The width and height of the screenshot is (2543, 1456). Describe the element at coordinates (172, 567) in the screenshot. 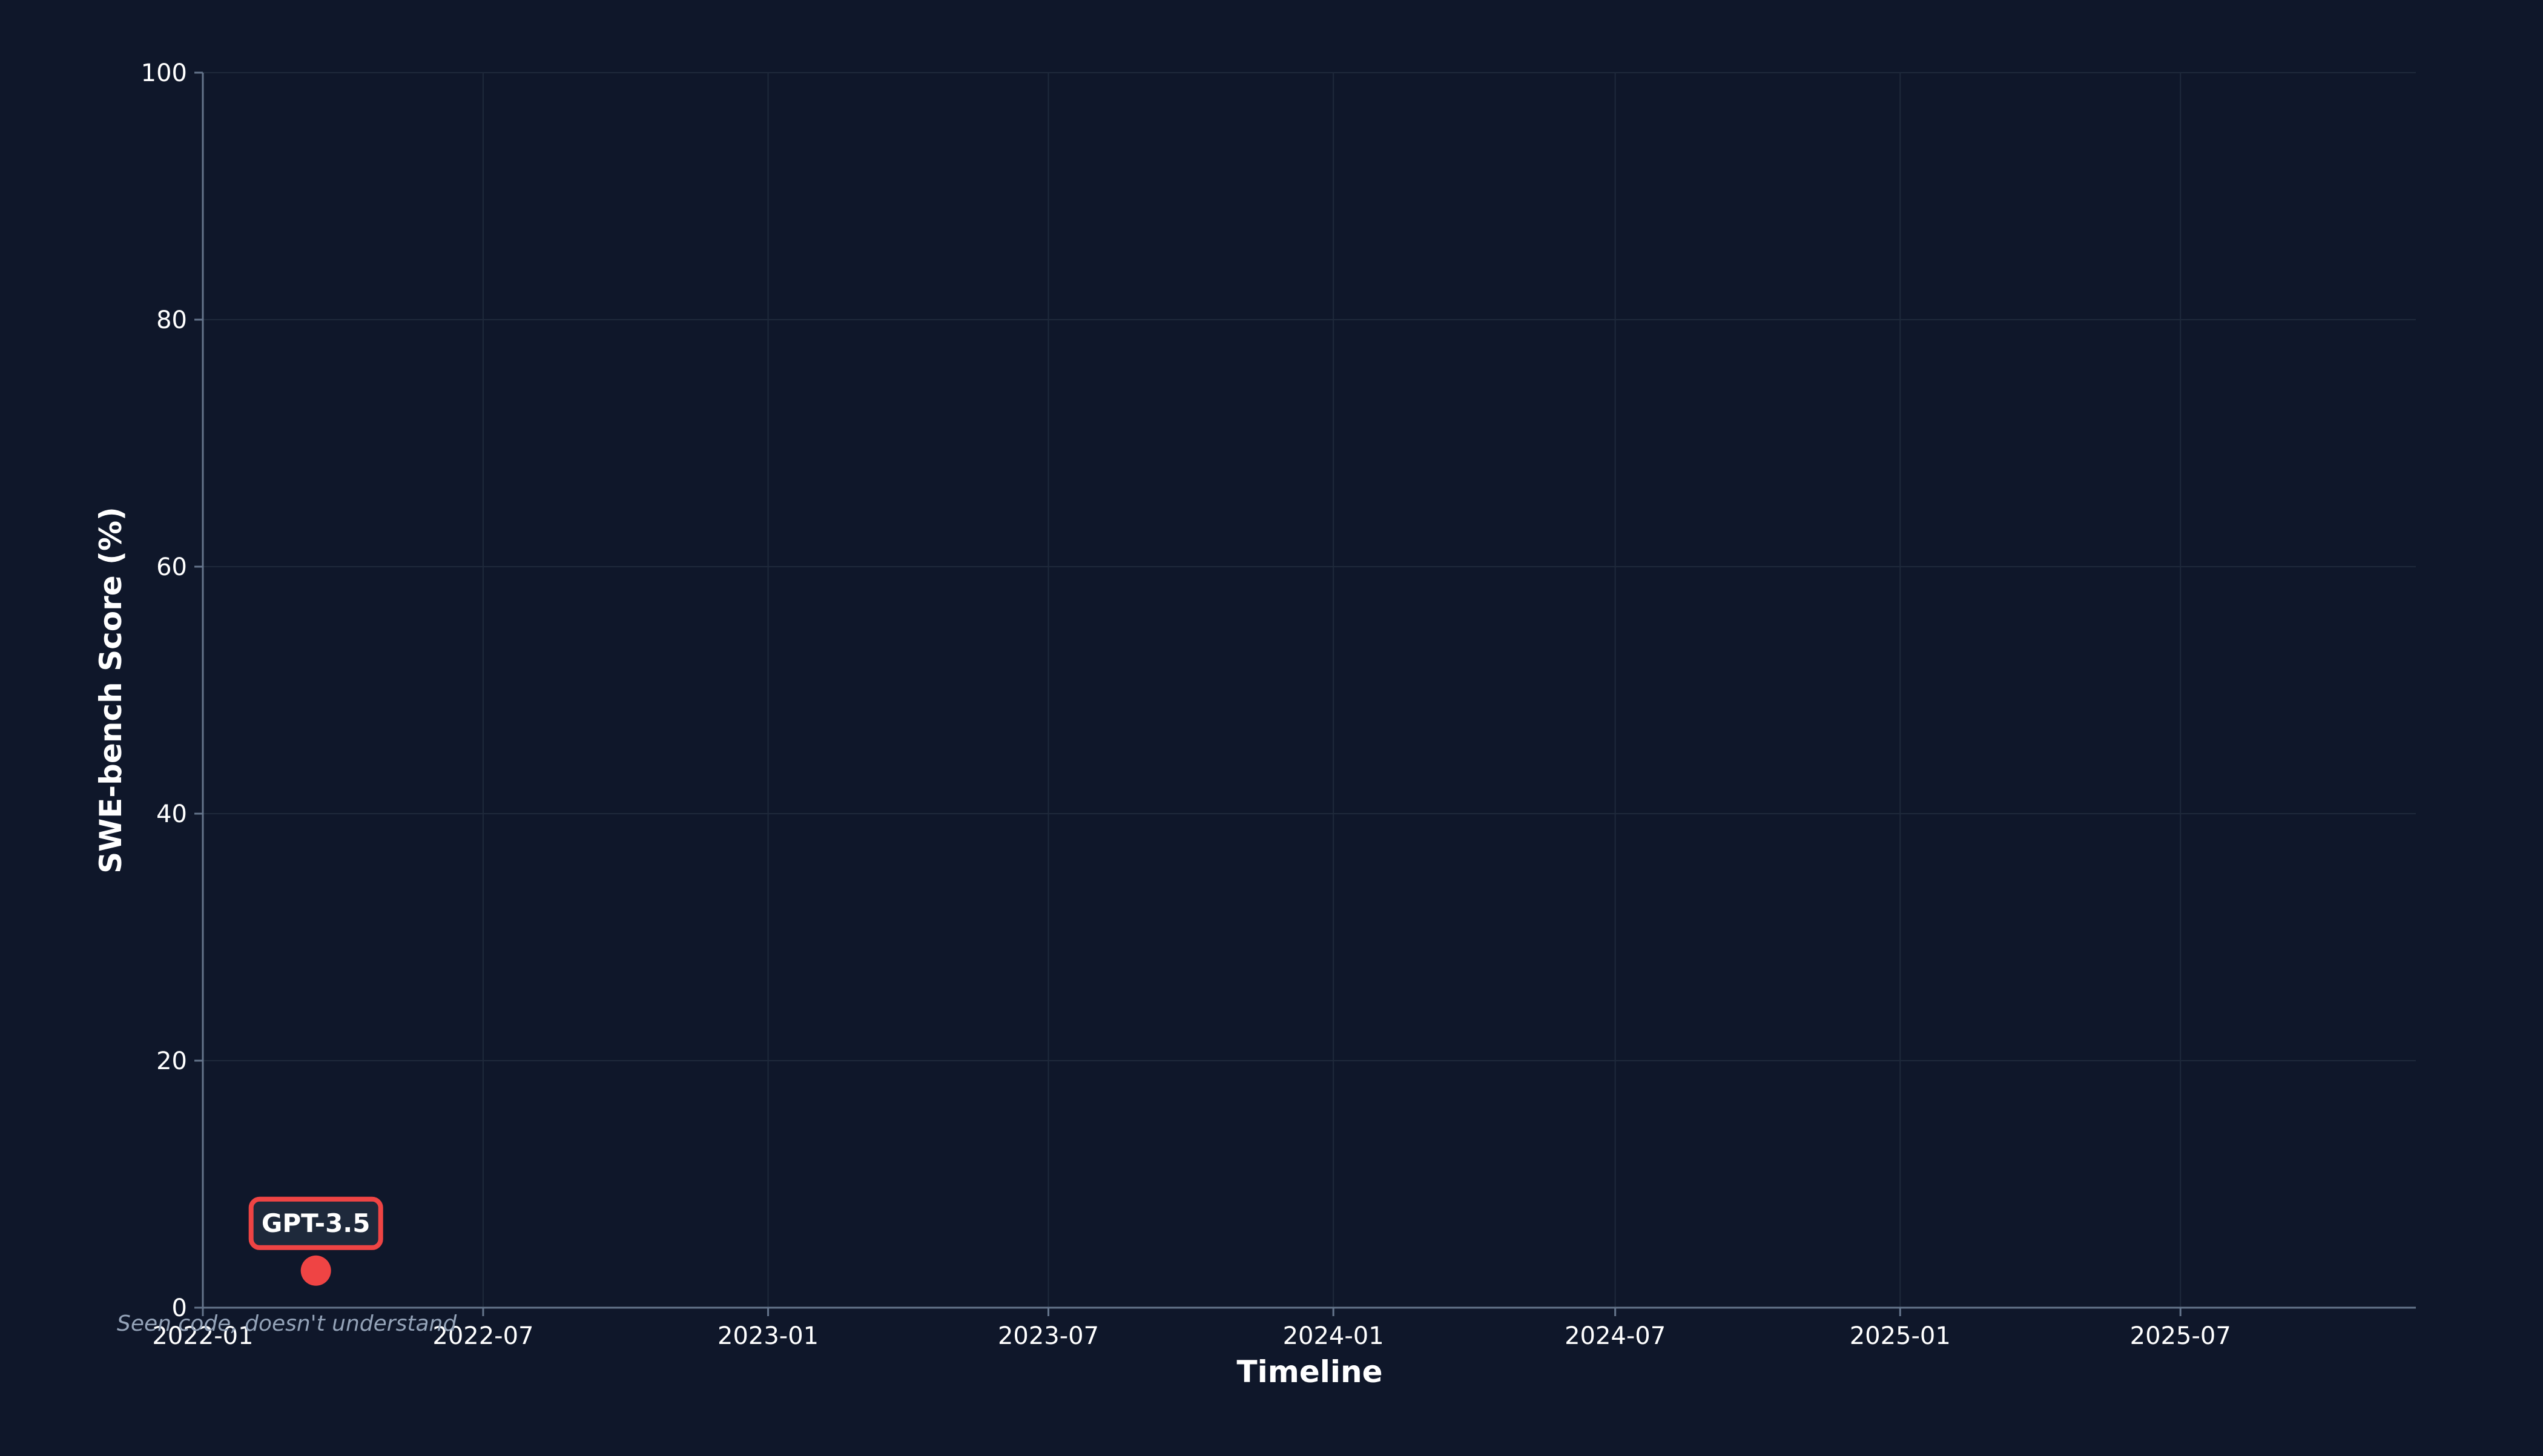

I see `y-tick-label: 60` at that location.